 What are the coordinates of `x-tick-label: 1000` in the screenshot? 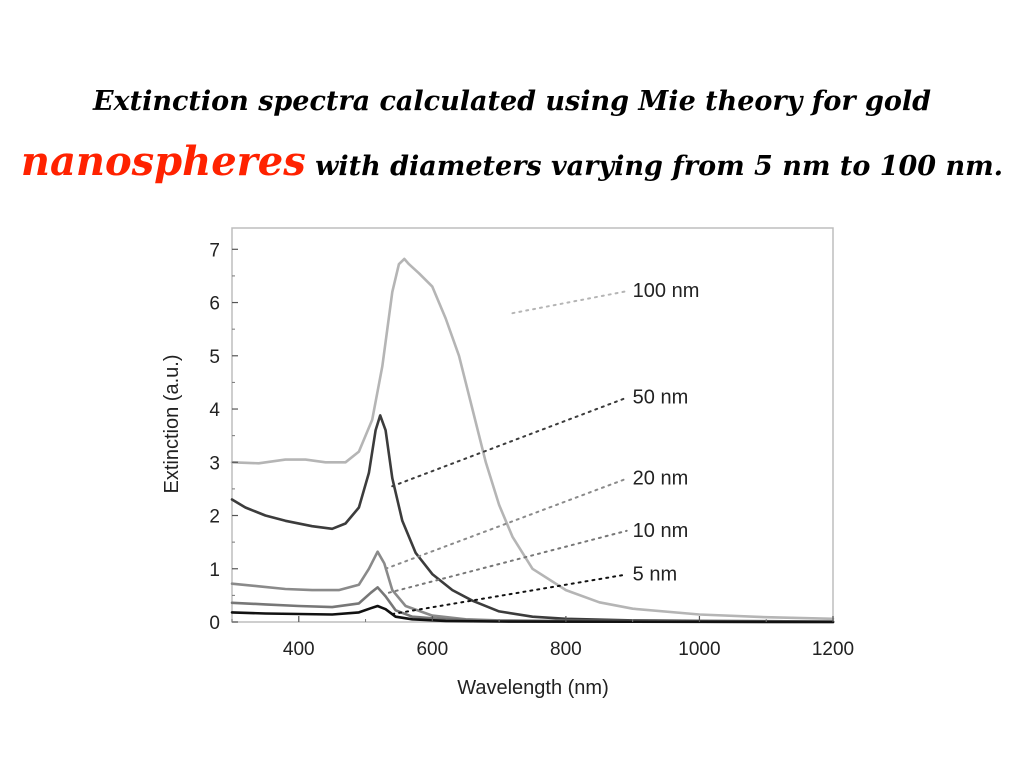 It's located at (699, 649).